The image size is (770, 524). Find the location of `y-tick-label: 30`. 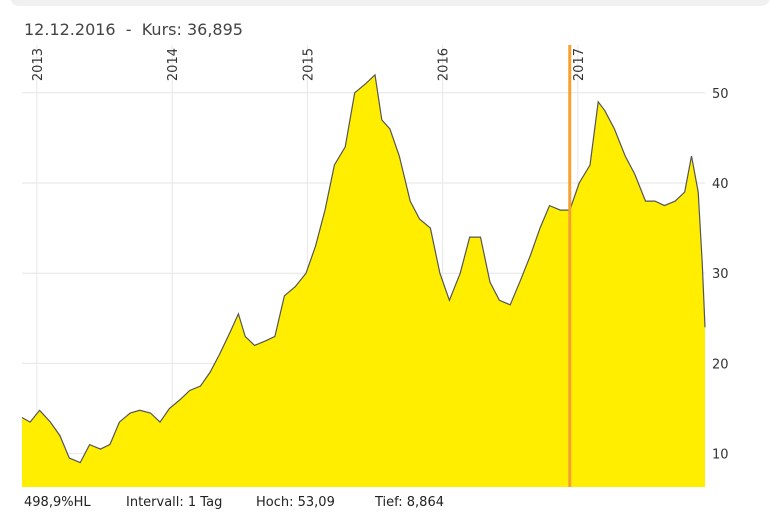

y-tick-label: 30 is located at coordinates (720, 274).